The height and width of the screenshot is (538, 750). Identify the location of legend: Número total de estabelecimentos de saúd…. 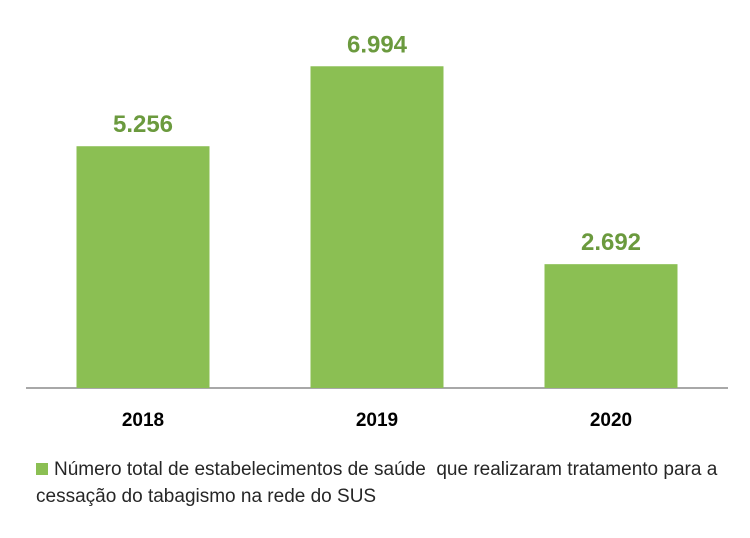
(381, 483).